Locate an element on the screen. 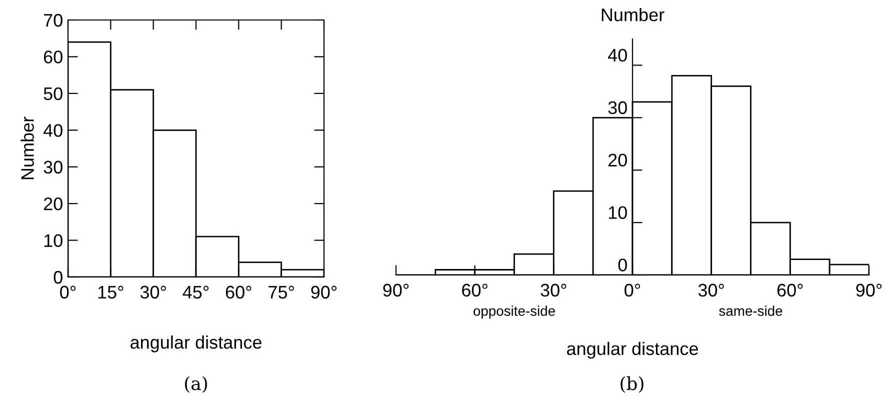 The height and width of the screenshot is (403, 888). y-tick-label: 60 is located at coordinates (53, 57).